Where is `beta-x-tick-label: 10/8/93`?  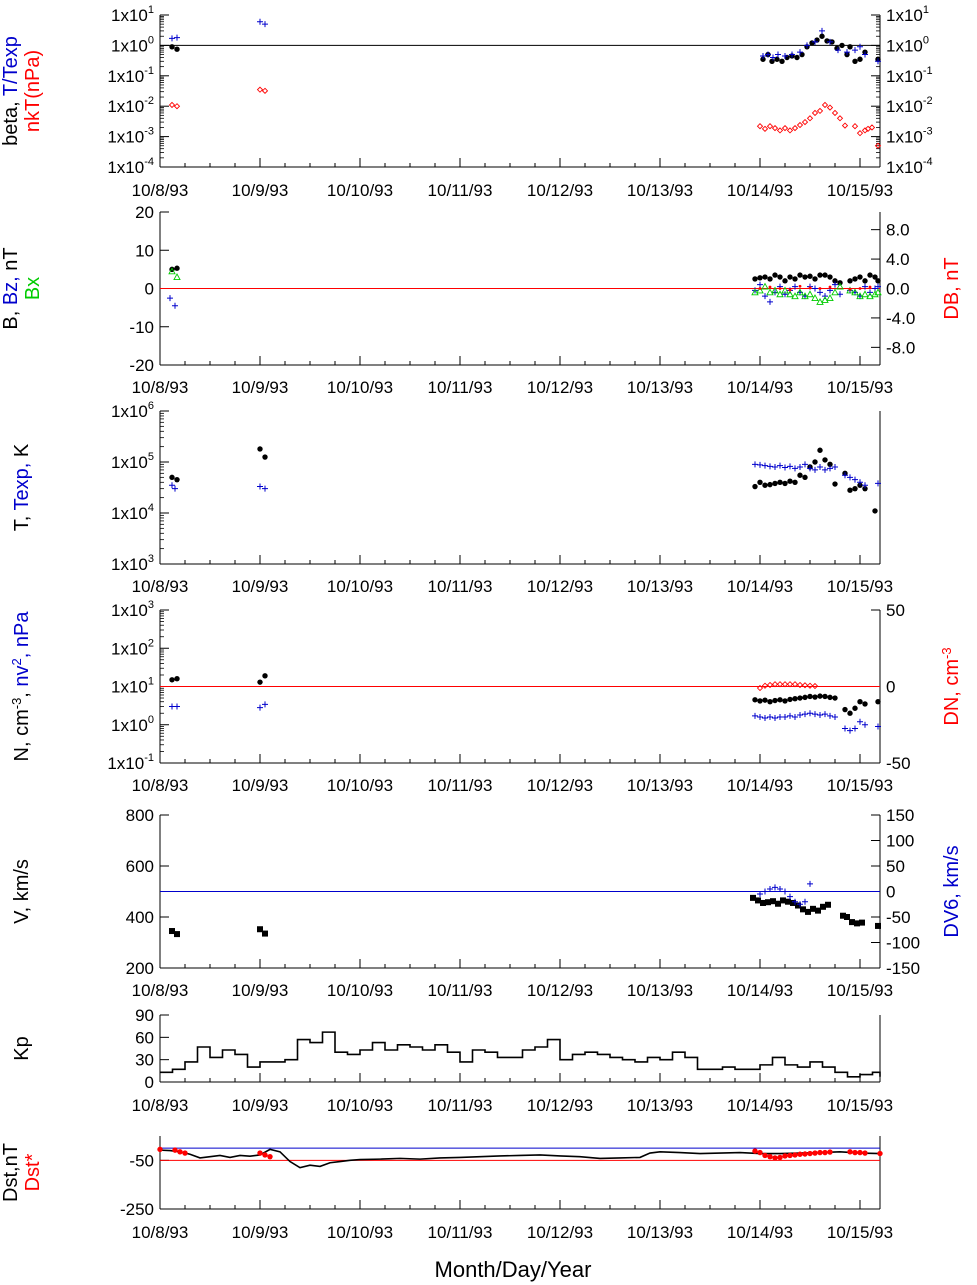 beta-x-tick-label: 10/8/93 is located at coordinates (160, 190).